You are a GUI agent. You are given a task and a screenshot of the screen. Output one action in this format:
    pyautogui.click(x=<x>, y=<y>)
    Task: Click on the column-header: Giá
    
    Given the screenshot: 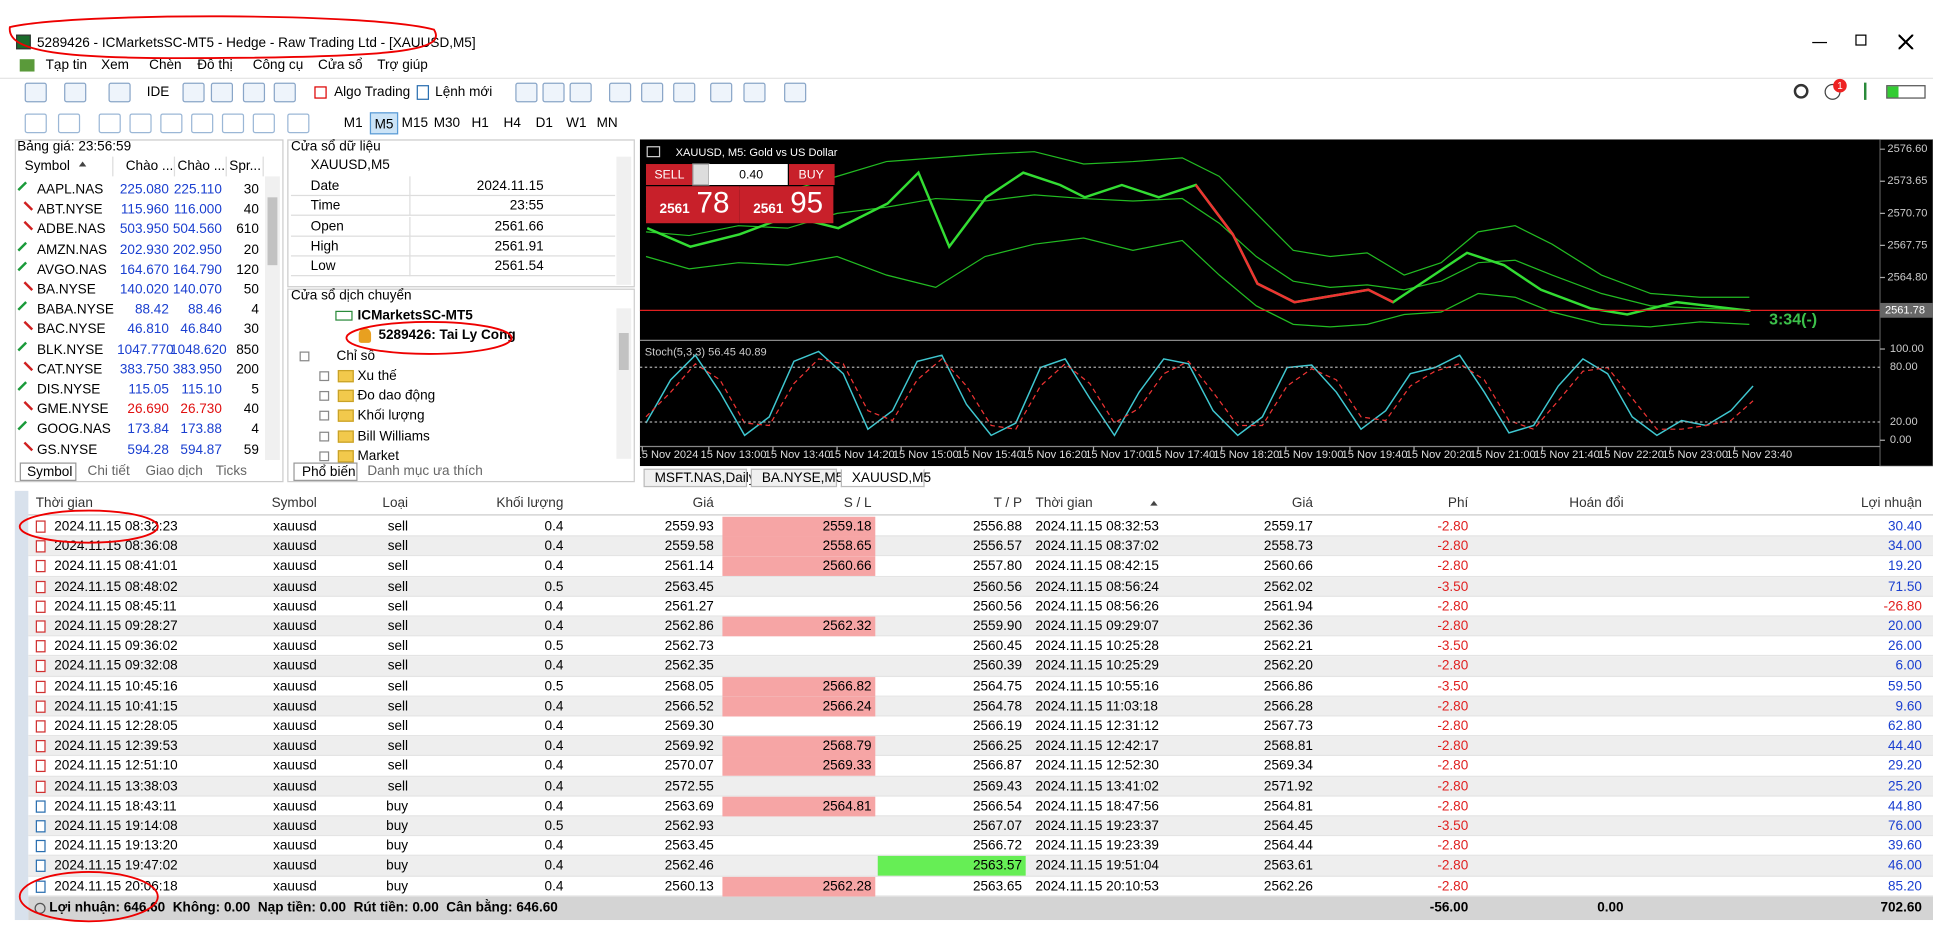 What is the action you would take?
    pyautogui.click(x=703, y=503)
    